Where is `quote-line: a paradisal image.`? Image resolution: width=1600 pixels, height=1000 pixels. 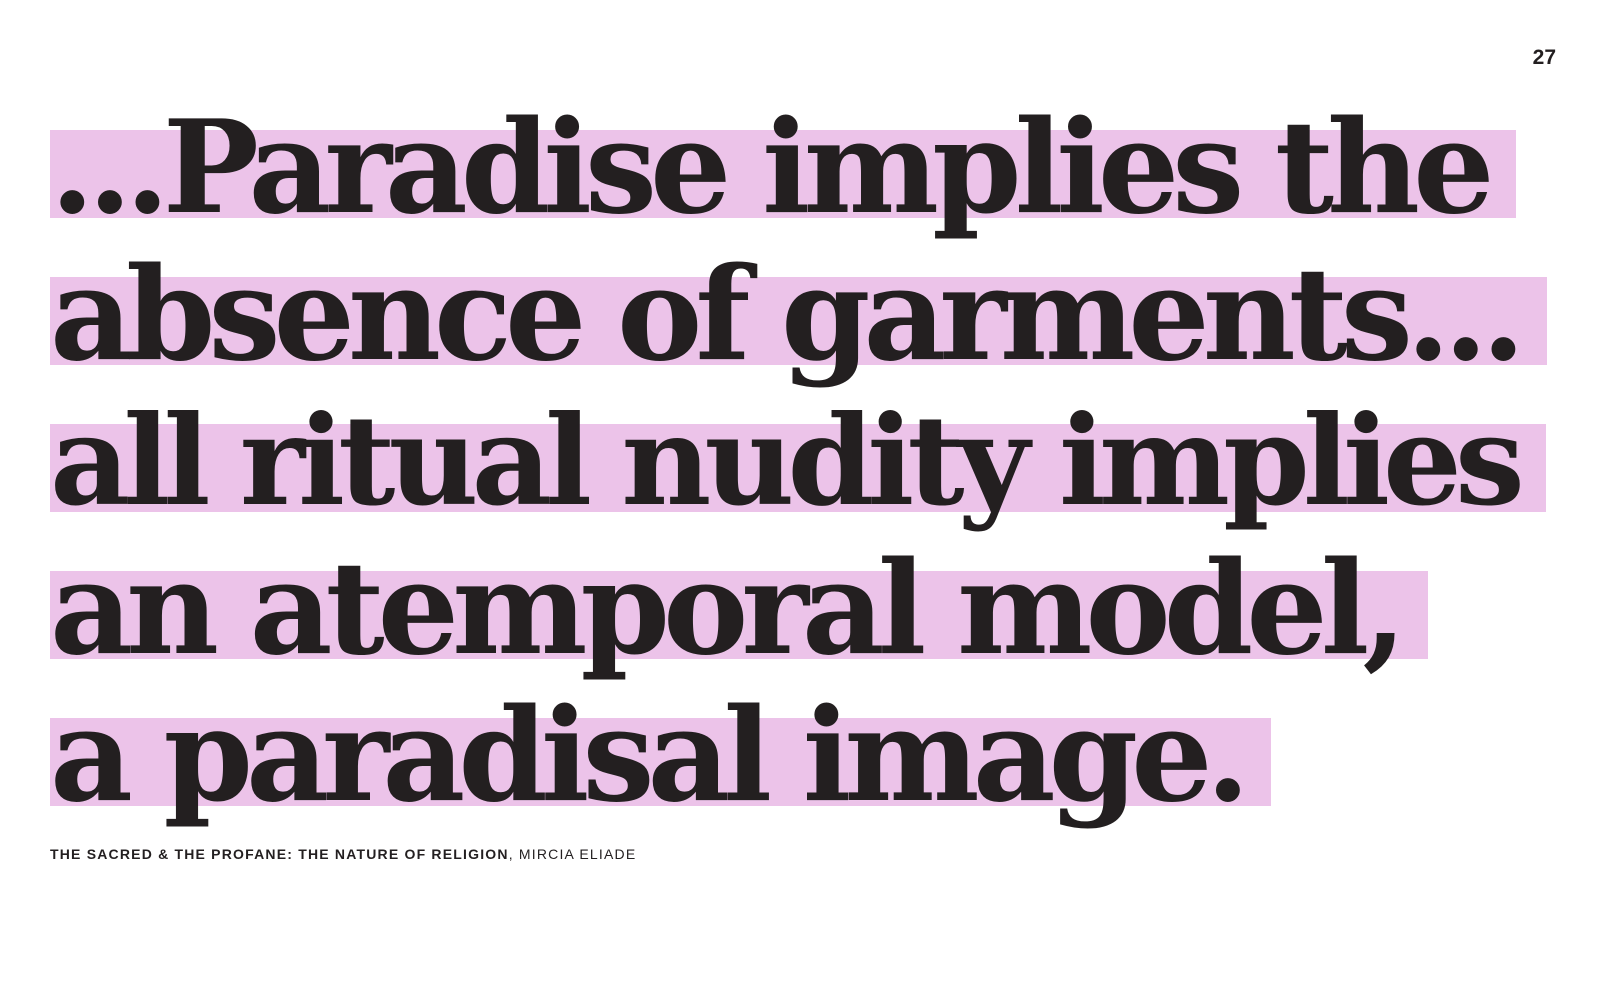 quote-line: a paradisal image. is located at coordinates (815, 746).